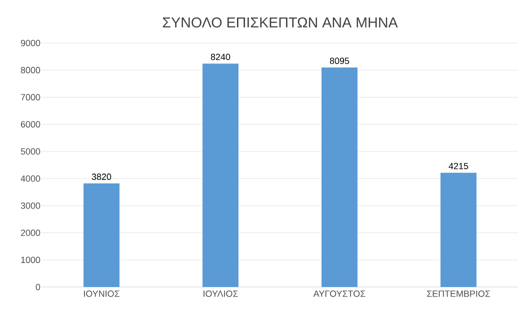  I want to click on y-tick-label: 1000, so click(30, 260).